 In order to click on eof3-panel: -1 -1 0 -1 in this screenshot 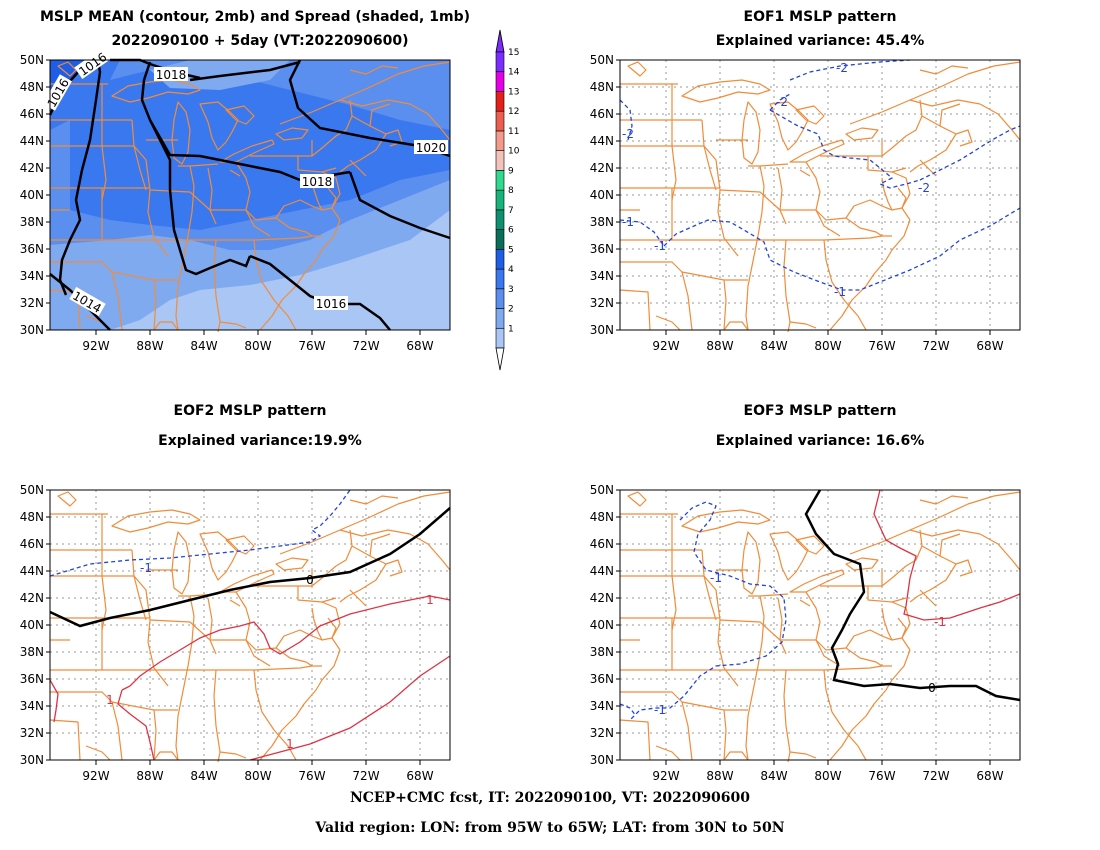, I will do `click(820, 626)`.